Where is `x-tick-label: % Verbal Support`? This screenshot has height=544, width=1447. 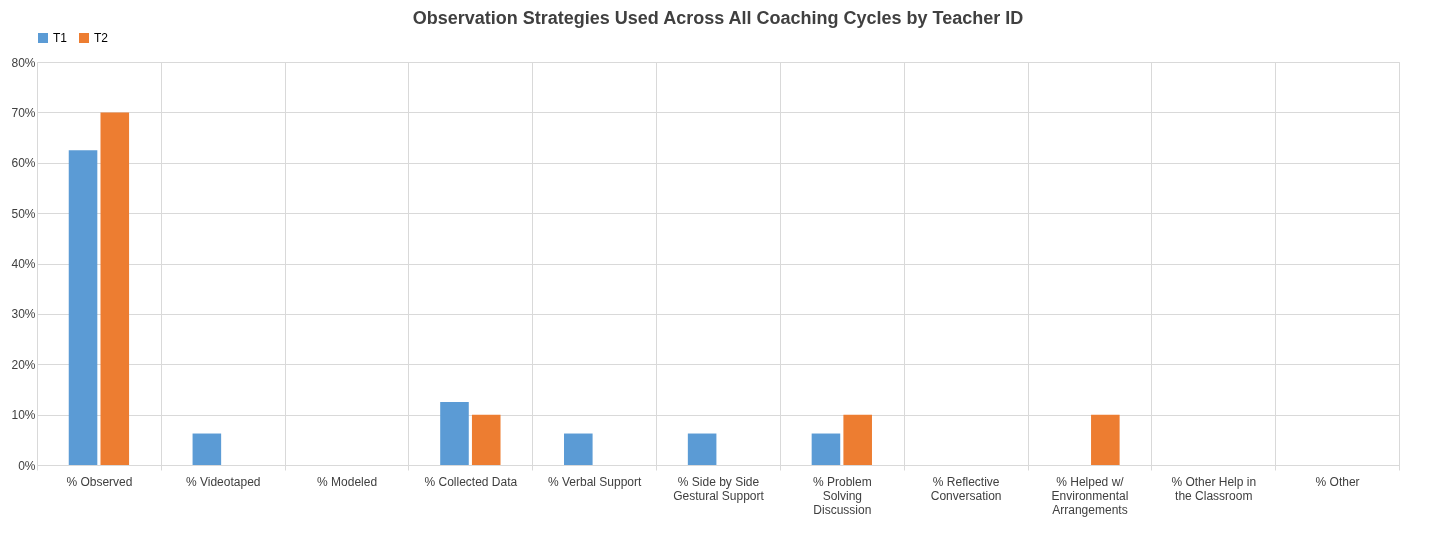 x-tick-label: % Verbal Support is located at coordinates (595, 481).